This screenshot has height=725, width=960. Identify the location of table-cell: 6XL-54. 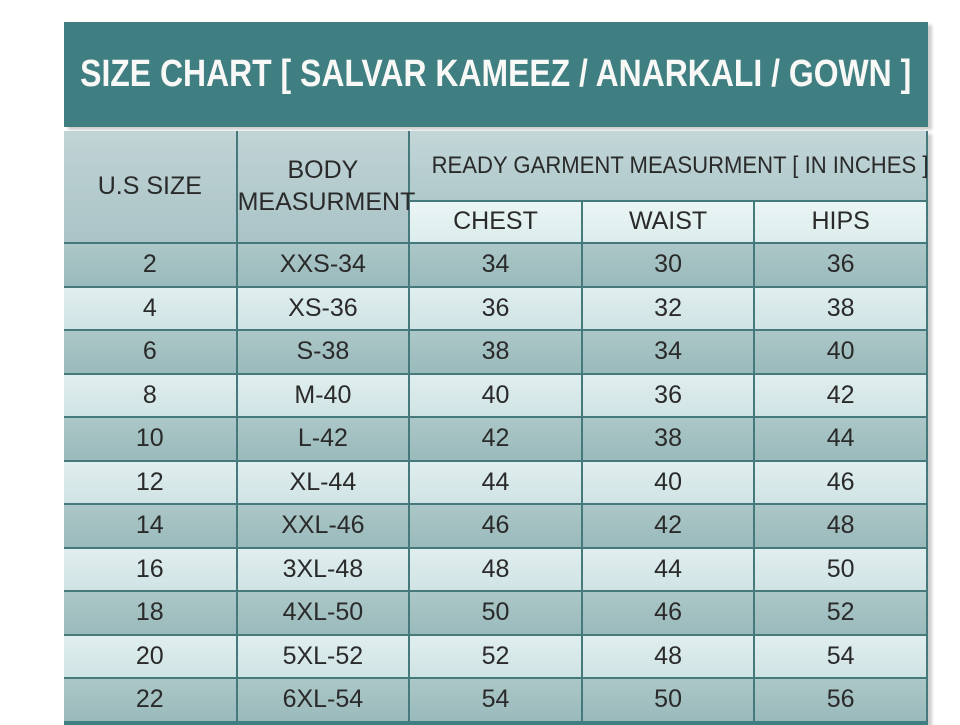
(323, 701).